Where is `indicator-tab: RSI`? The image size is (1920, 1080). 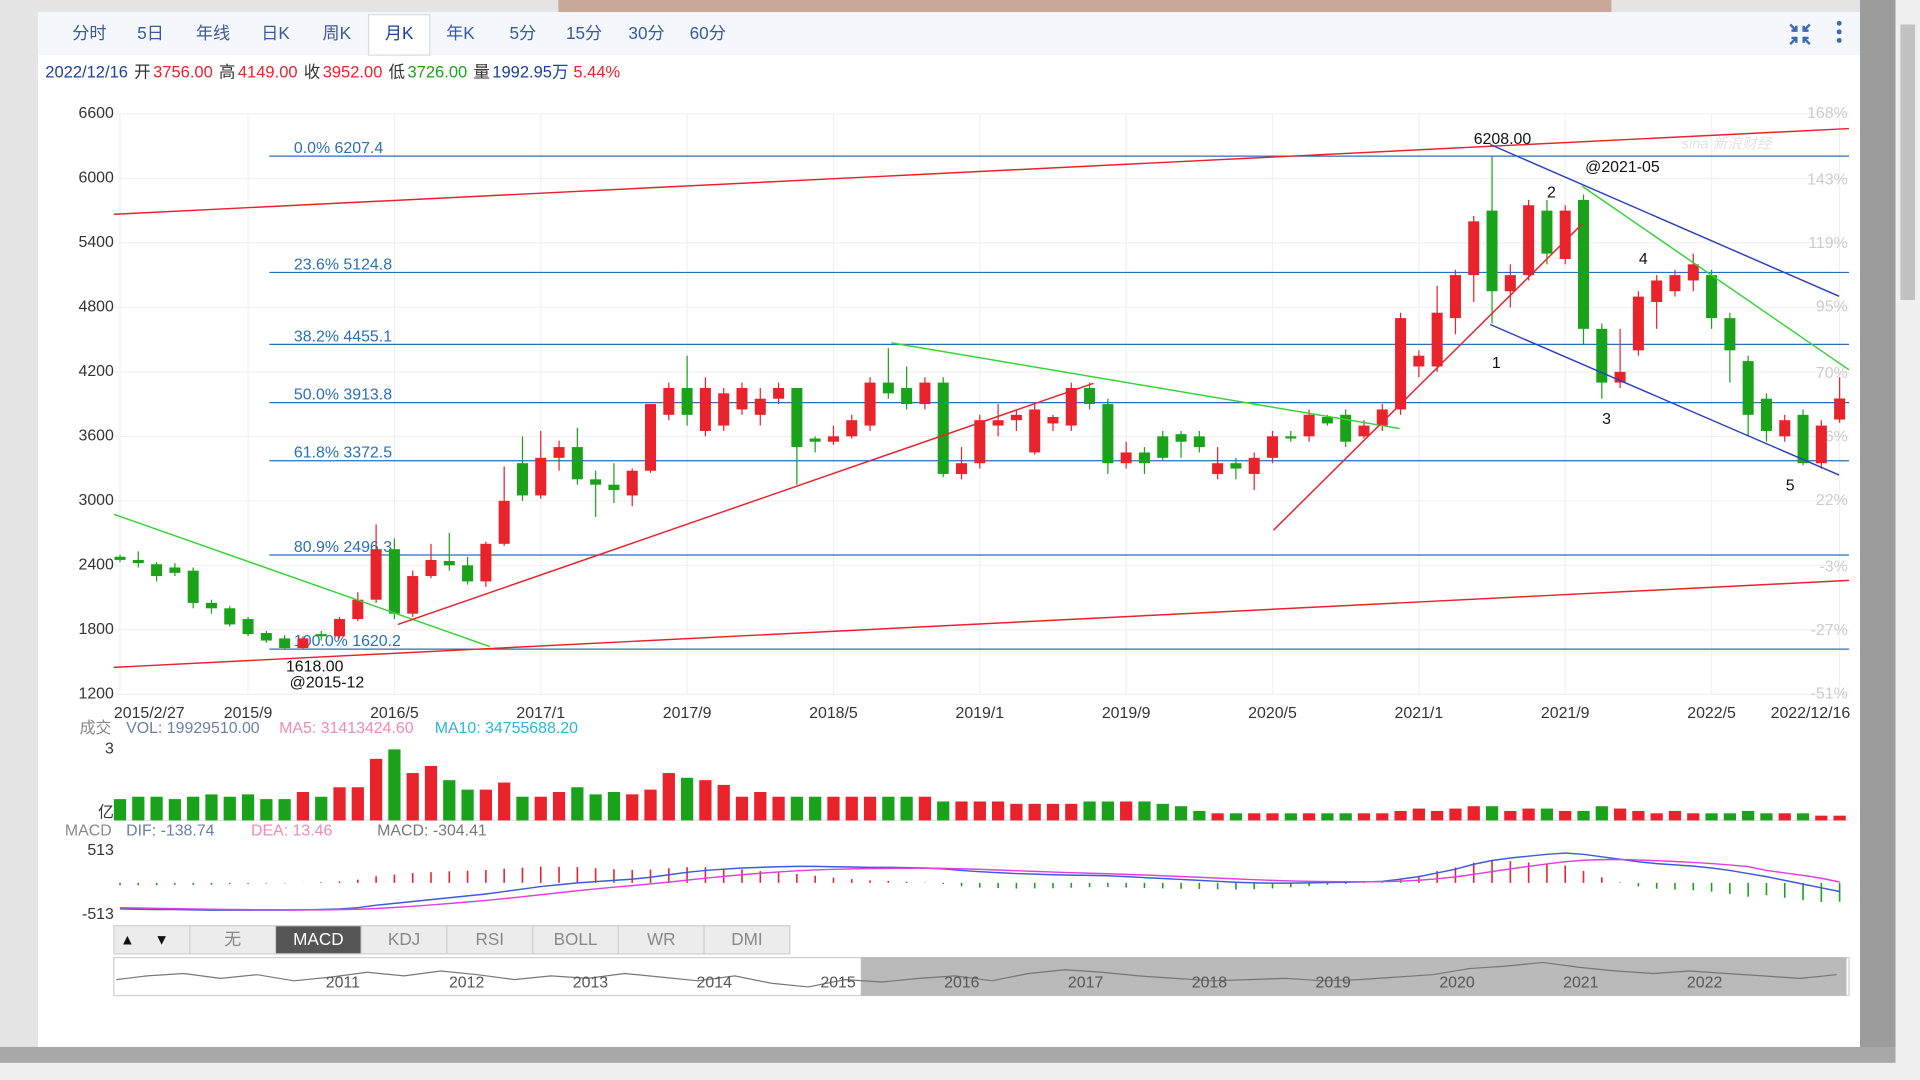
indicator-tab: RSI is located at coordinates (490, 939).